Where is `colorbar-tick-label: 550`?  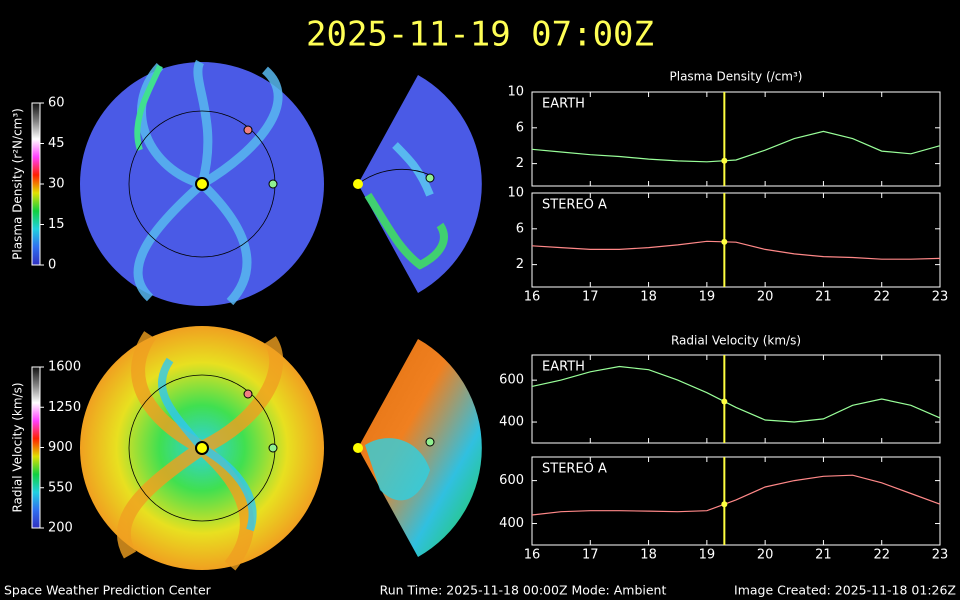 colorbar-tick-label: 550 is located at coordinates (60, 487).